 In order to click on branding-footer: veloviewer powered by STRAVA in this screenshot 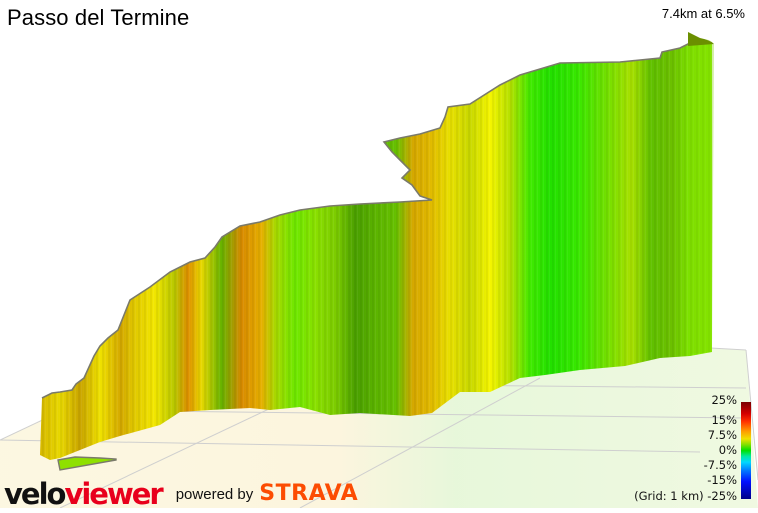, I will do `click(181, 494)`.